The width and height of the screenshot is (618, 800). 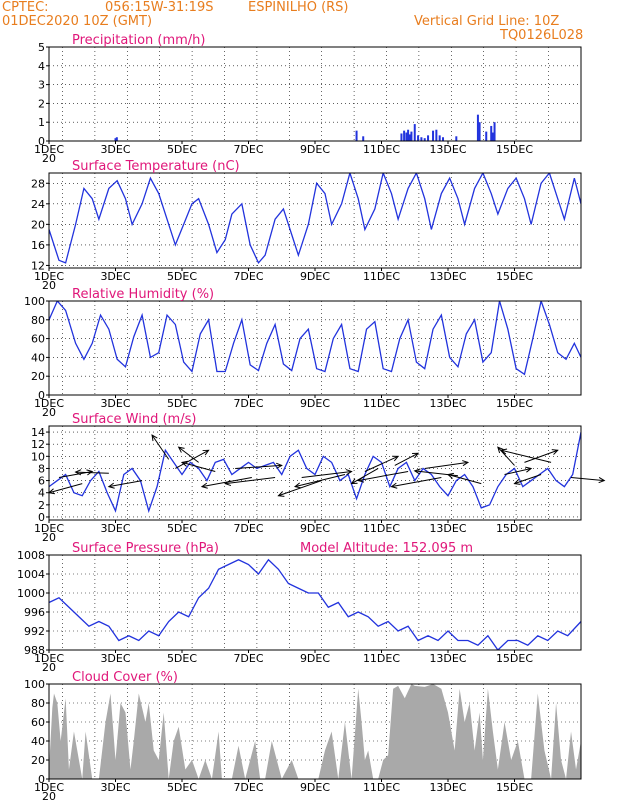 I want to click on y-tick-label: 4, so click(x=41, y=66).